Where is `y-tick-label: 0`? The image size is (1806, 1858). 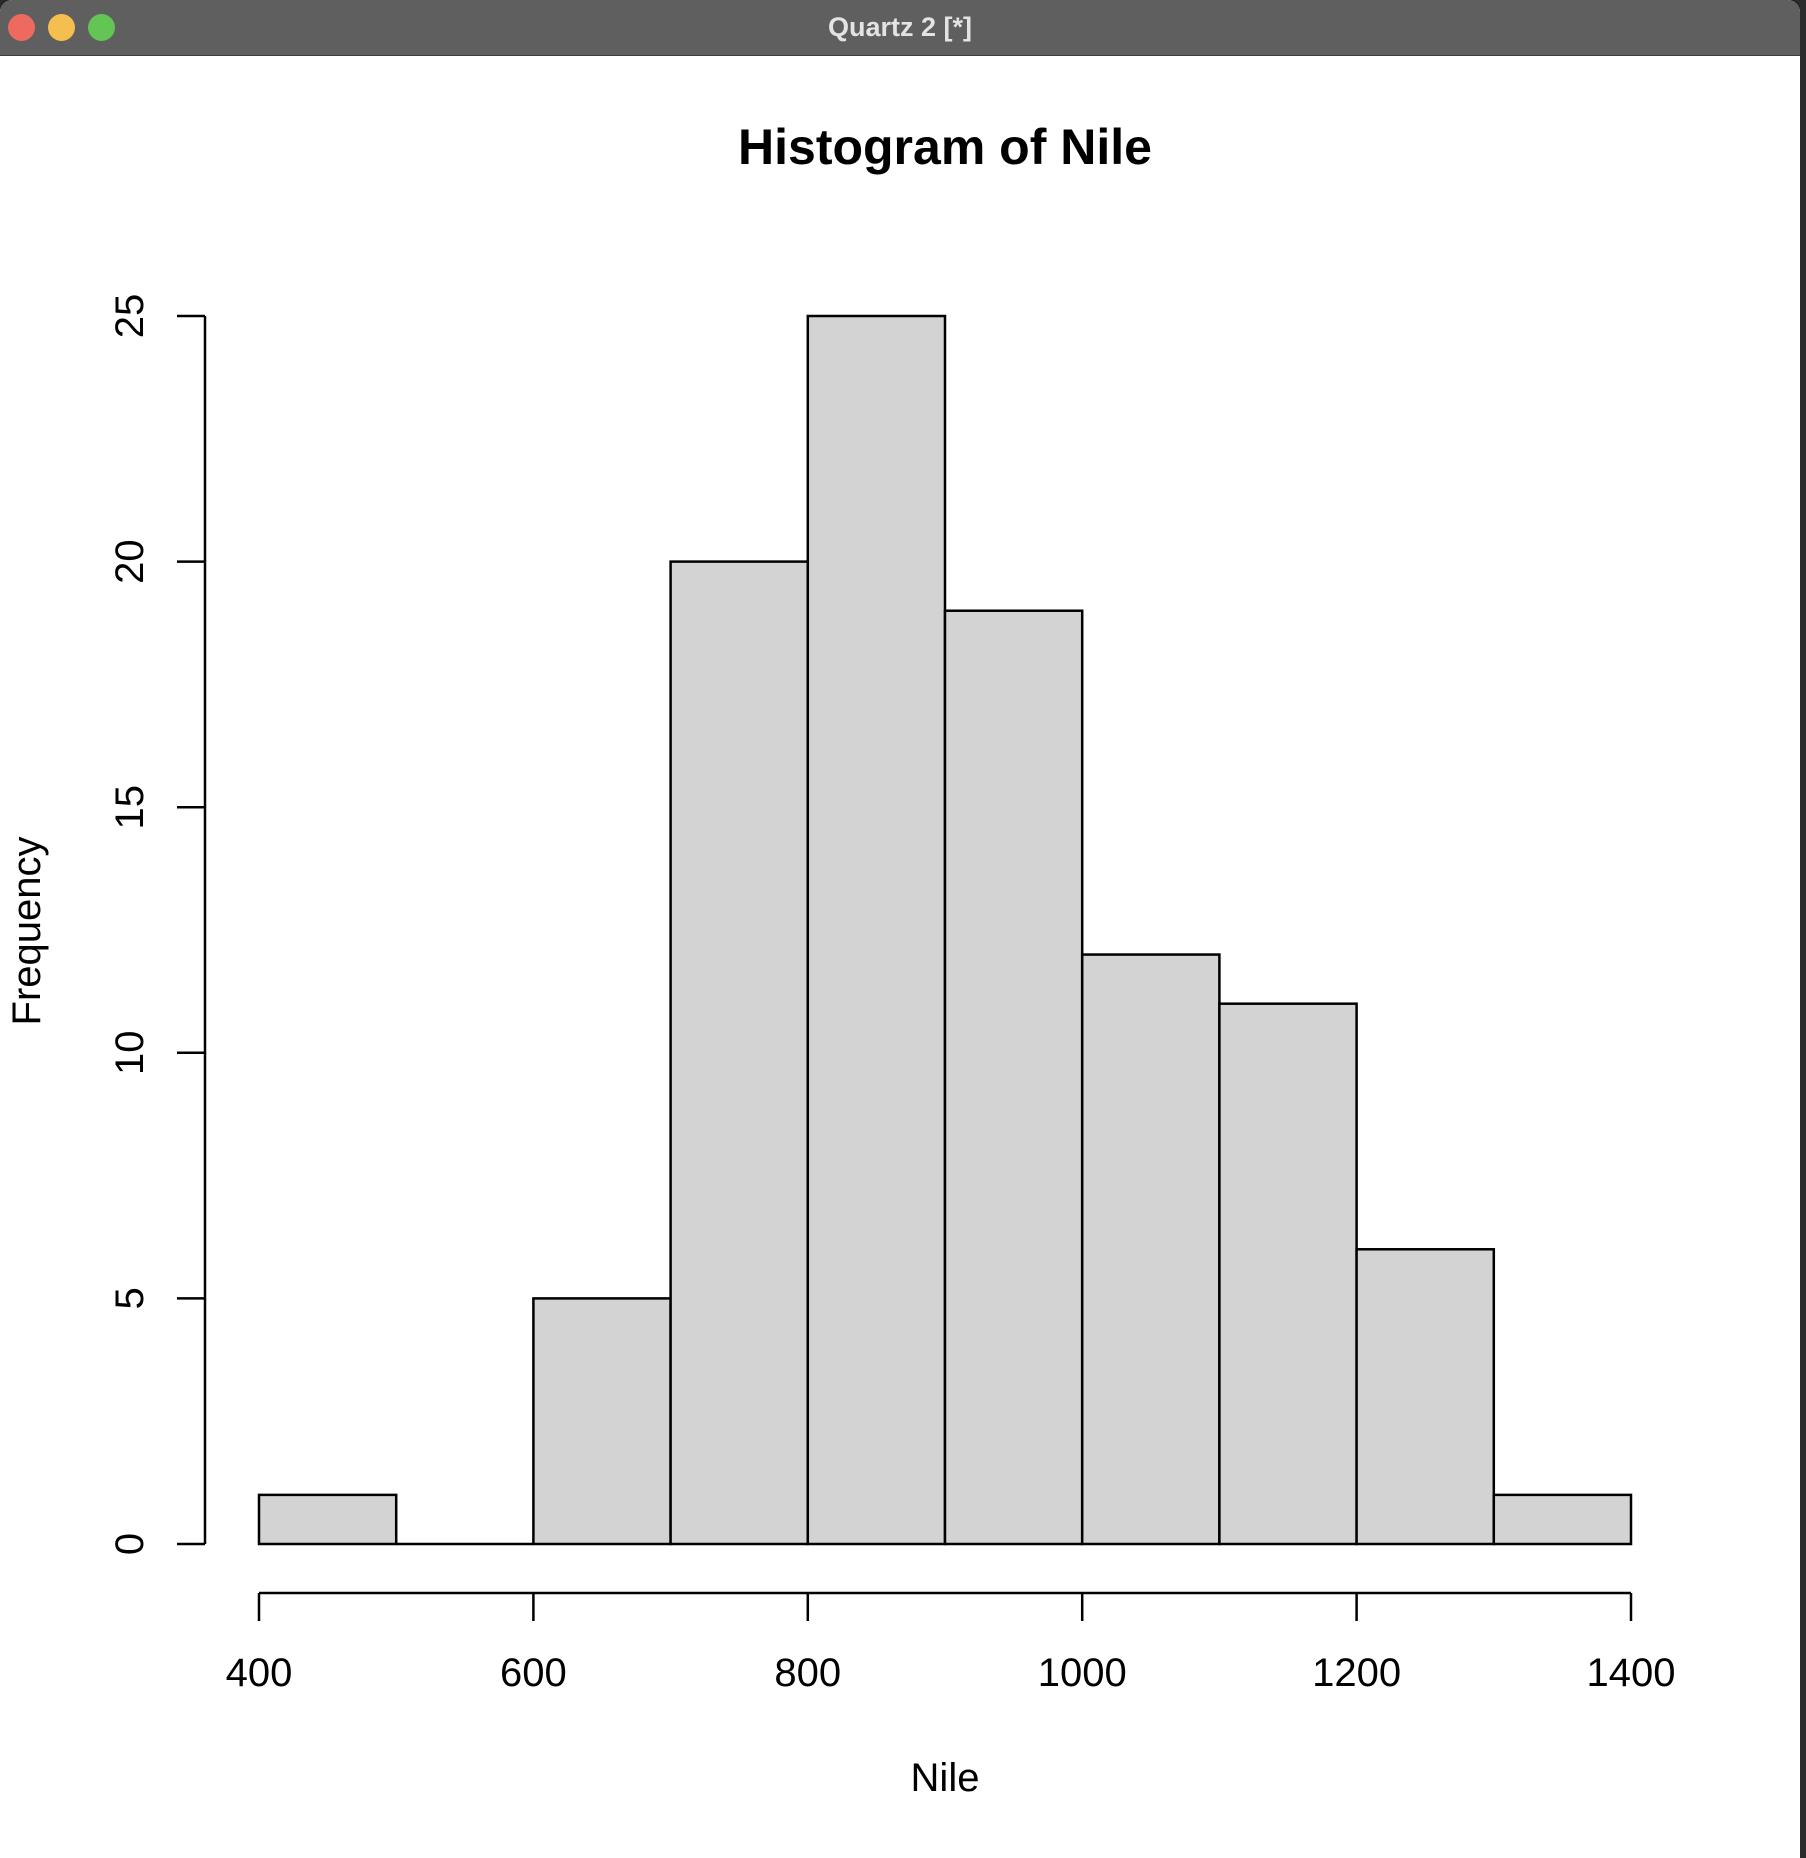
y-tick-label: 0 is located at coordinates (130, 1544).